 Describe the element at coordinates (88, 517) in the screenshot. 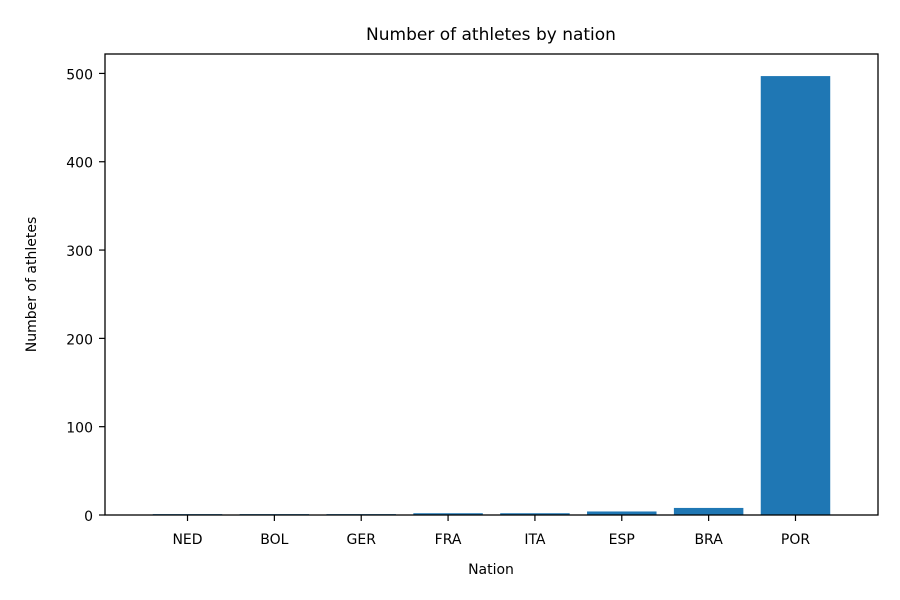

I see `y-tick-label: 0` at that location.